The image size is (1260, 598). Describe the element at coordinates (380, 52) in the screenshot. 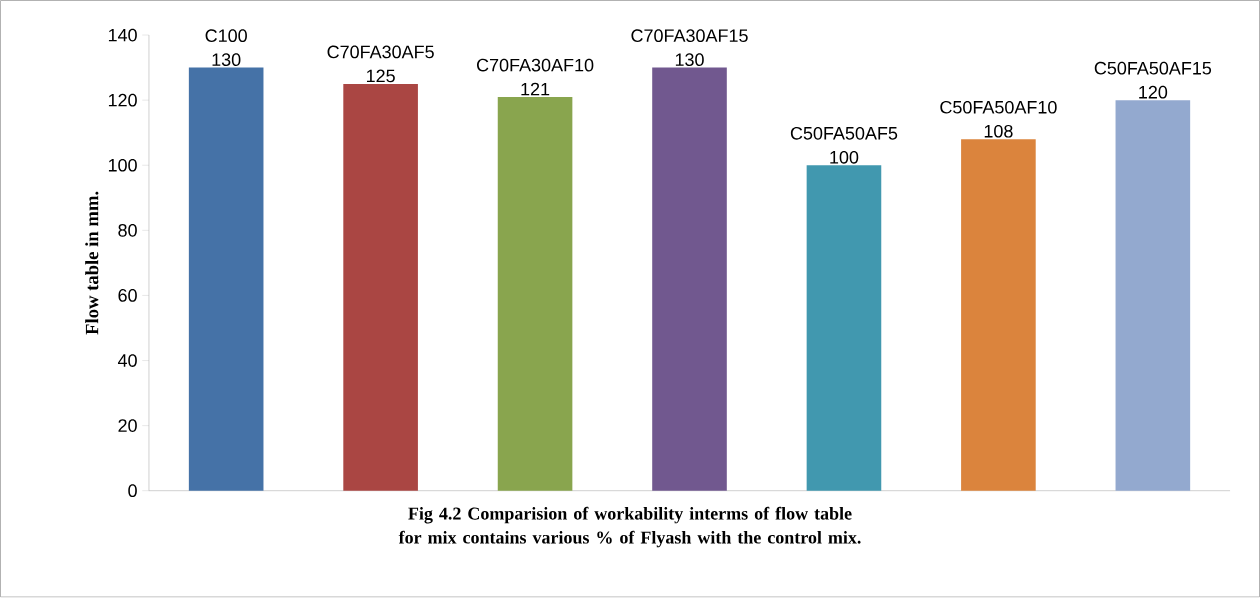

I see `x-tick-label: C70FA30AF5` at that location.